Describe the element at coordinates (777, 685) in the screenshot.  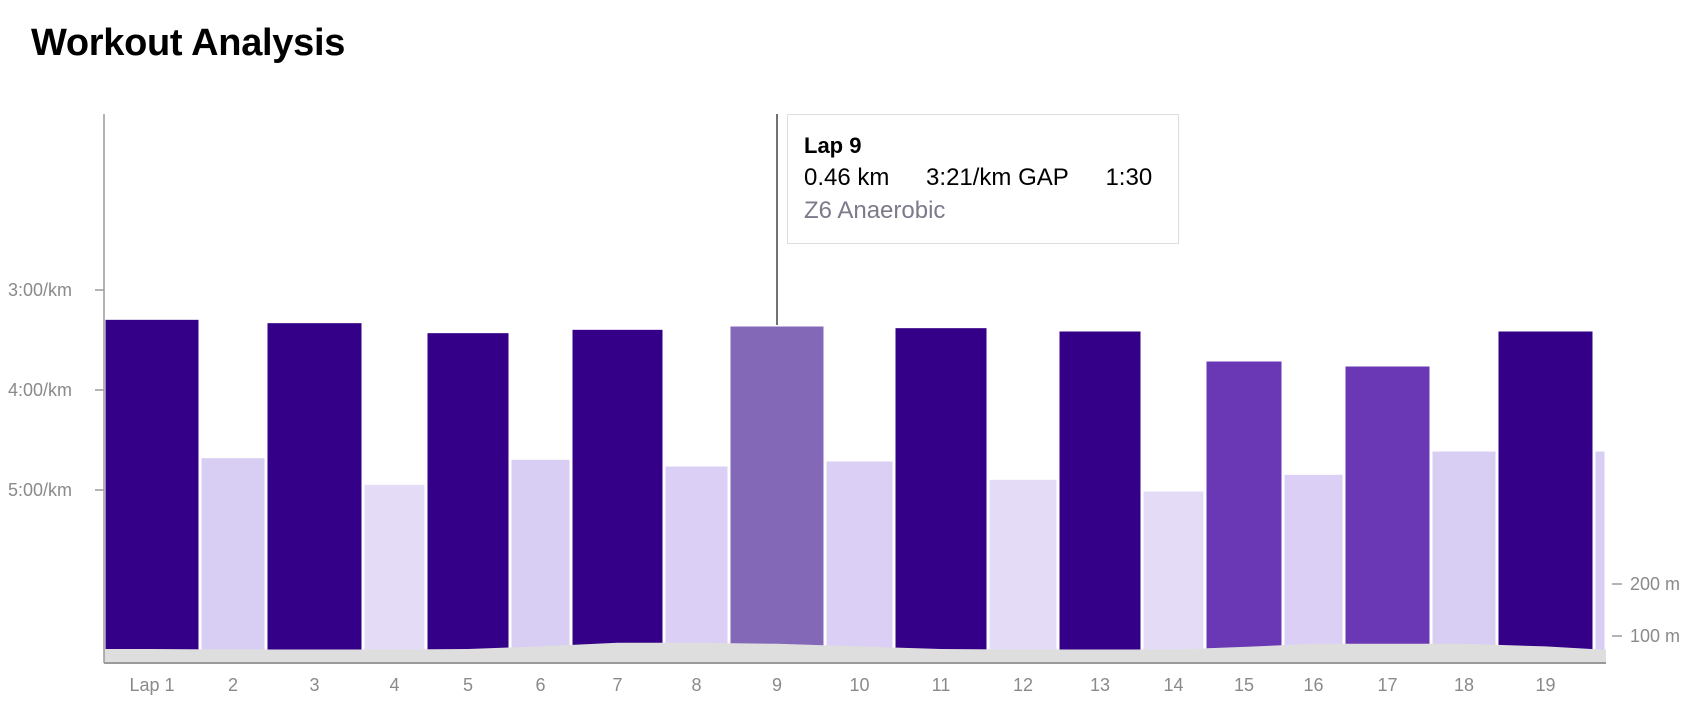
I see `x-tick-label: 9` at that location.